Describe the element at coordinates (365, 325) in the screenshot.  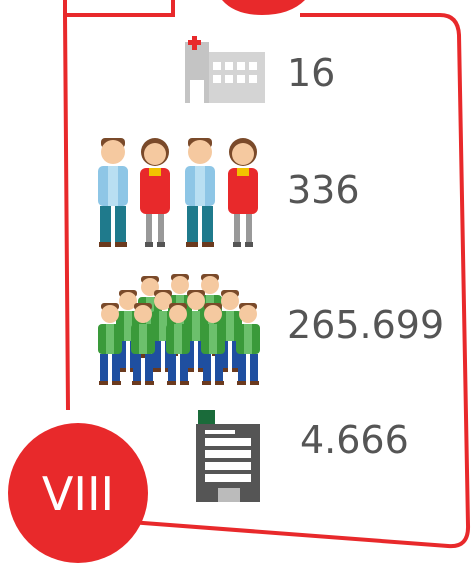
I see `population-count: 265.699` at that location.